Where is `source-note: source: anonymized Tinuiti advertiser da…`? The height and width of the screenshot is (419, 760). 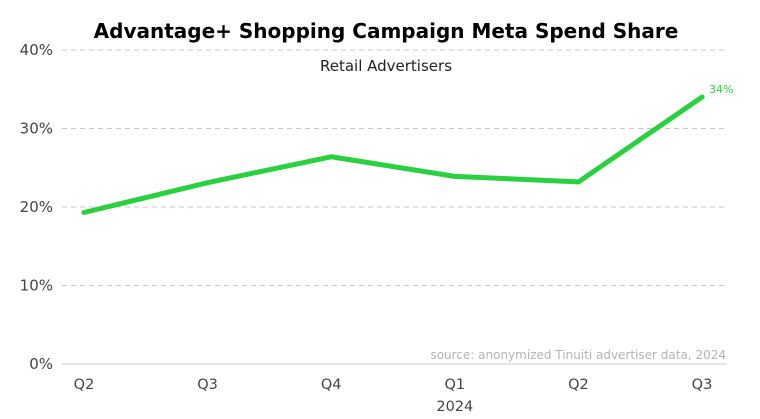 source-note: source: anonymized Tinuiti advertiser da… is located at coordinates (578, 355).